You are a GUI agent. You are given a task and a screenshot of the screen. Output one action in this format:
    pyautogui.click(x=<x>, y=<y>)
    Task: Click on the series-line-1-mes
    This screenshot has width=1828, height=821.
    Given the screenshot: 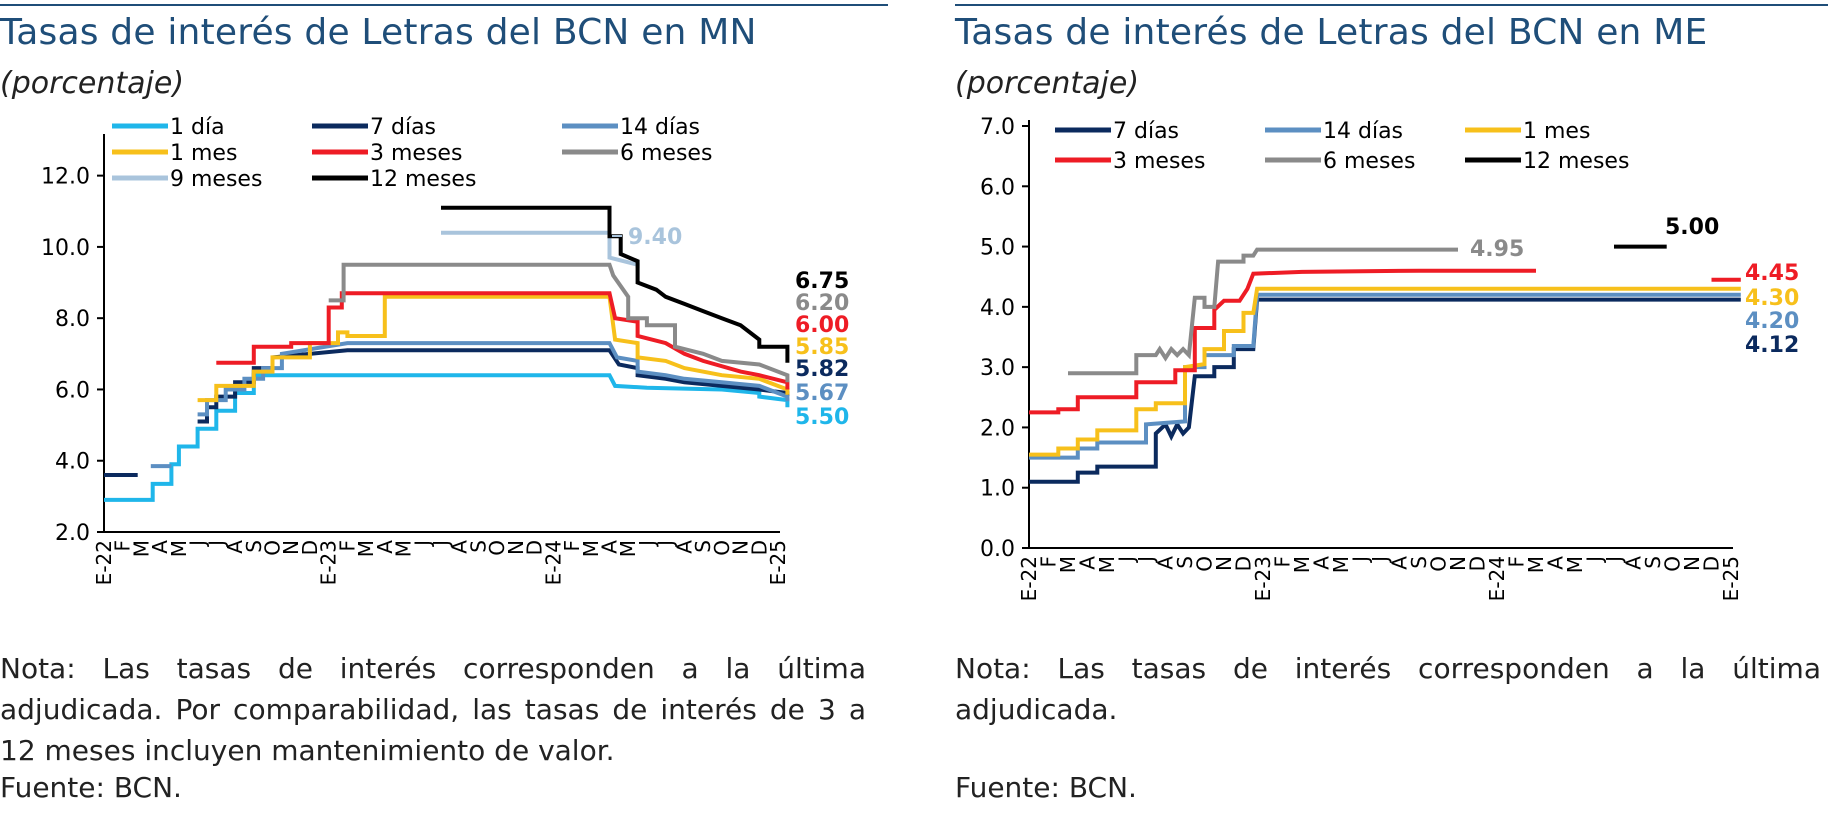 What is the action you would take?
    pyautogui.click(x=493, y=348)
    